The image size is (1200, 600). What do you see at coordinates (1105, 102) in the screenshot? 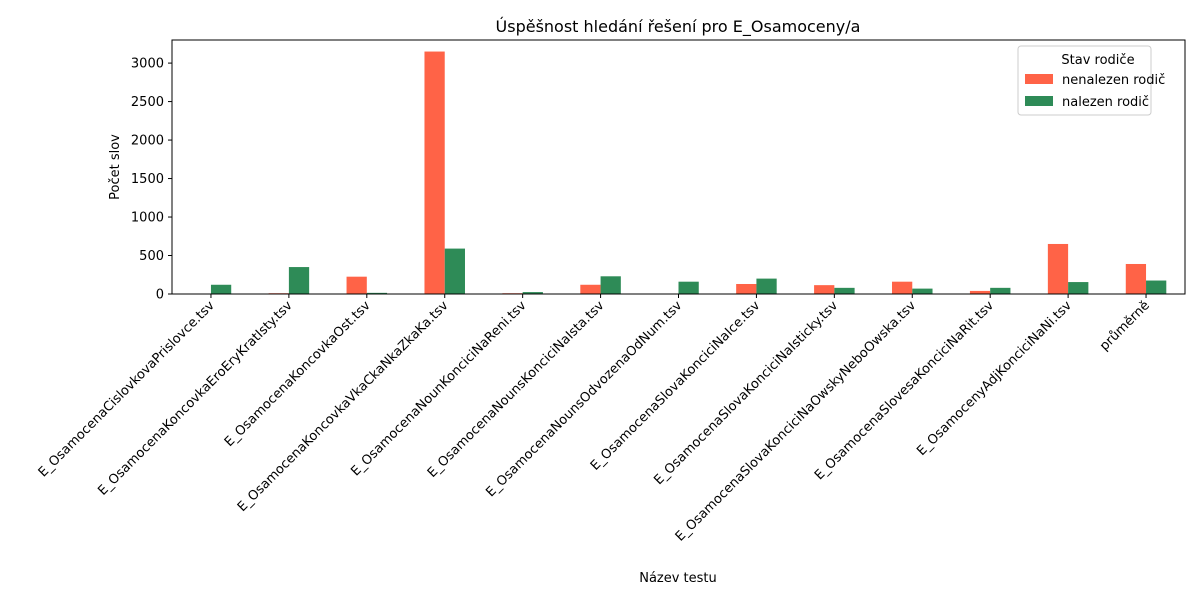
I see `legend-label-1: nalezen rodič` at bounding box center [1105, 102].